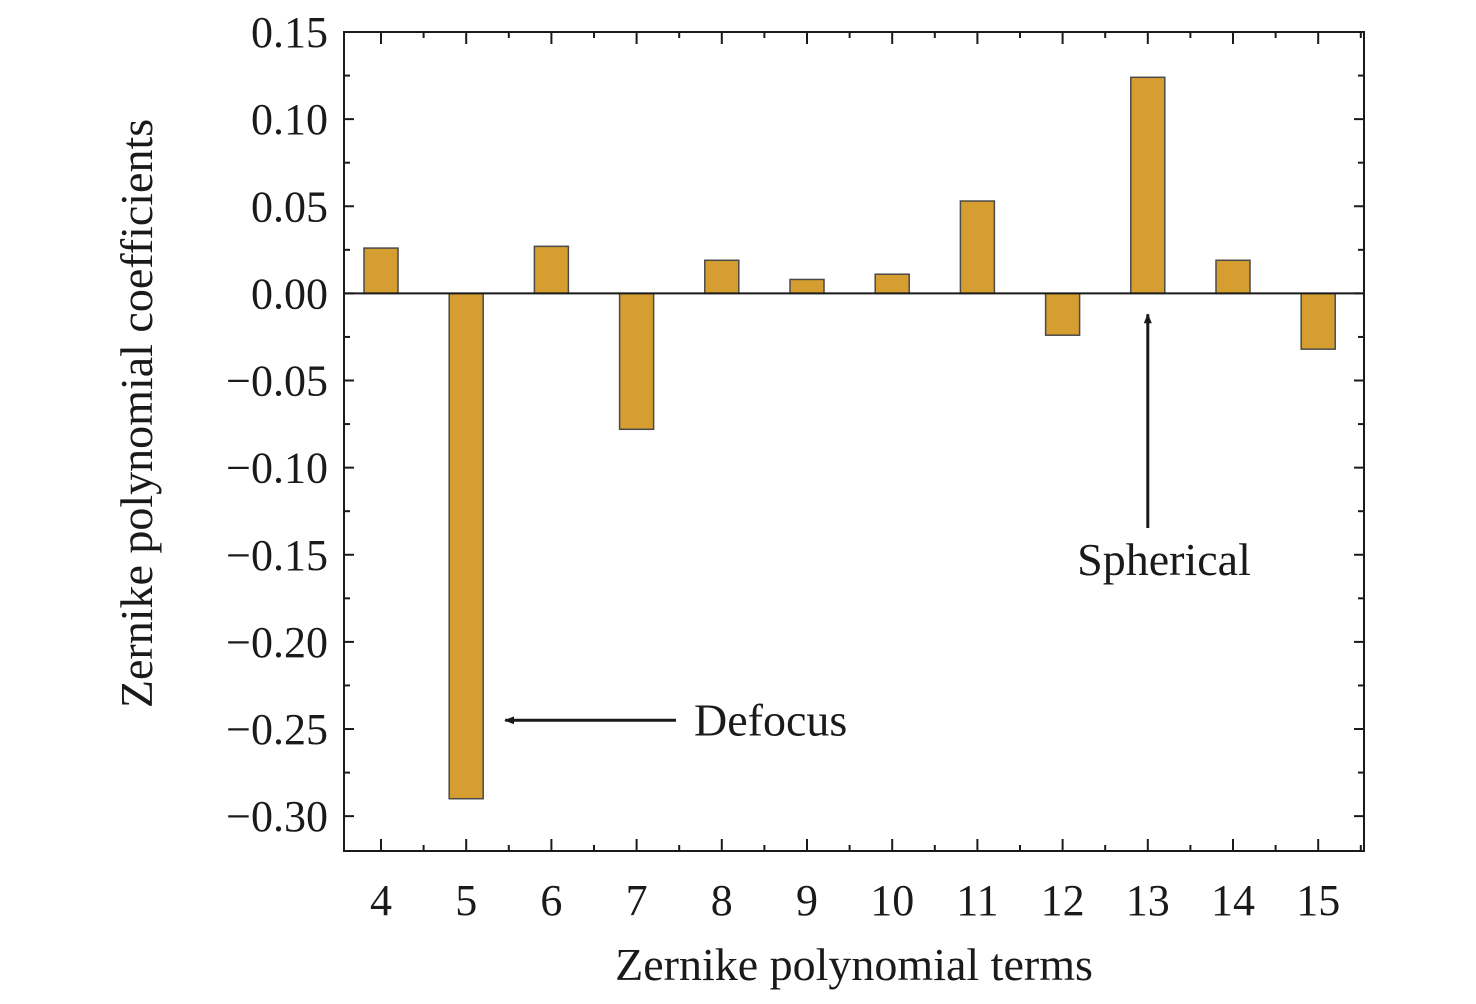 Image resolution: width=1476 pixels, height=1004 pixels. What do you see at coordinates (637, 900) in the screenshot?
I see `x-tick-label: 7` at bounding box center [637, 900].